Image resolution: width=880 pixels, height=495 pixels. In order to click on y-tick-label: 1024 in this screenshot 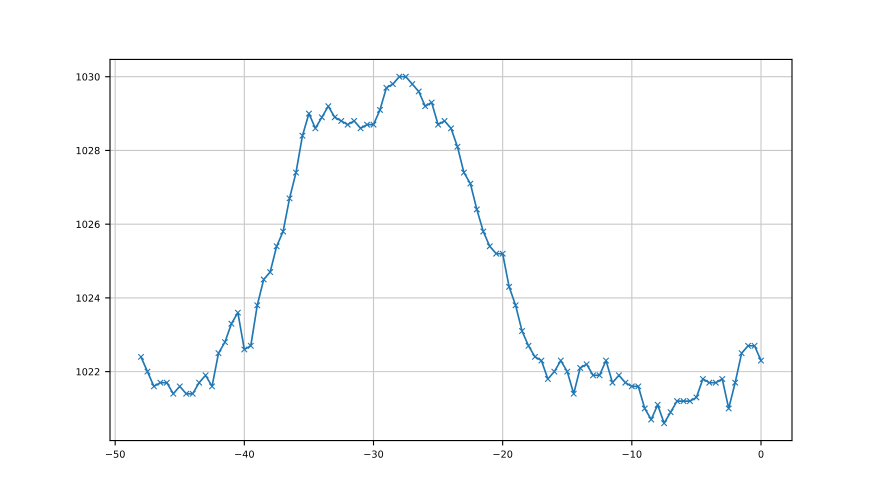, I will do `click(88, 298)`.